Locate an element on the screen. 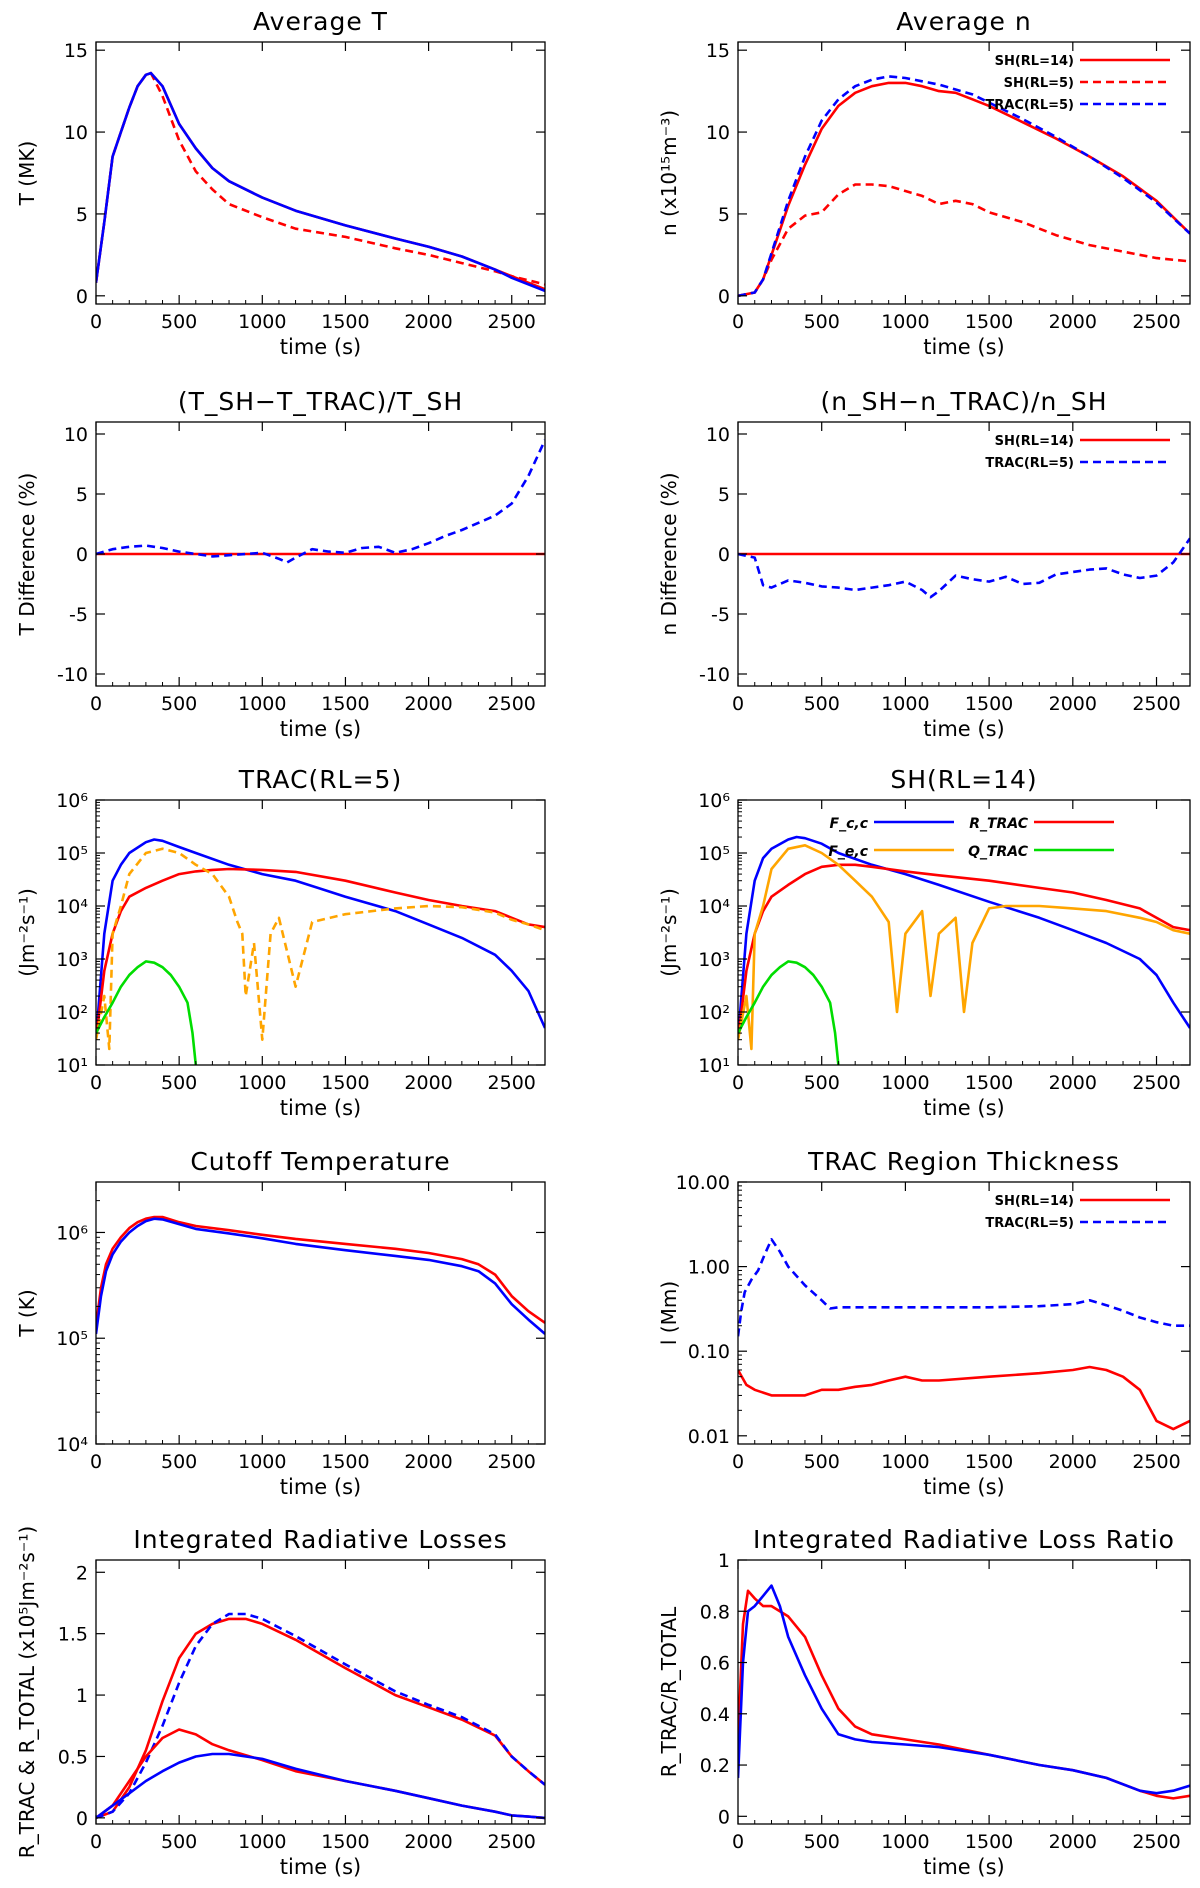 The width and height of the screenshot is (1200, 1888). legend: F_c,c R_TRAC F_e,c Q_TRAC is located at coordinates (971, 838).